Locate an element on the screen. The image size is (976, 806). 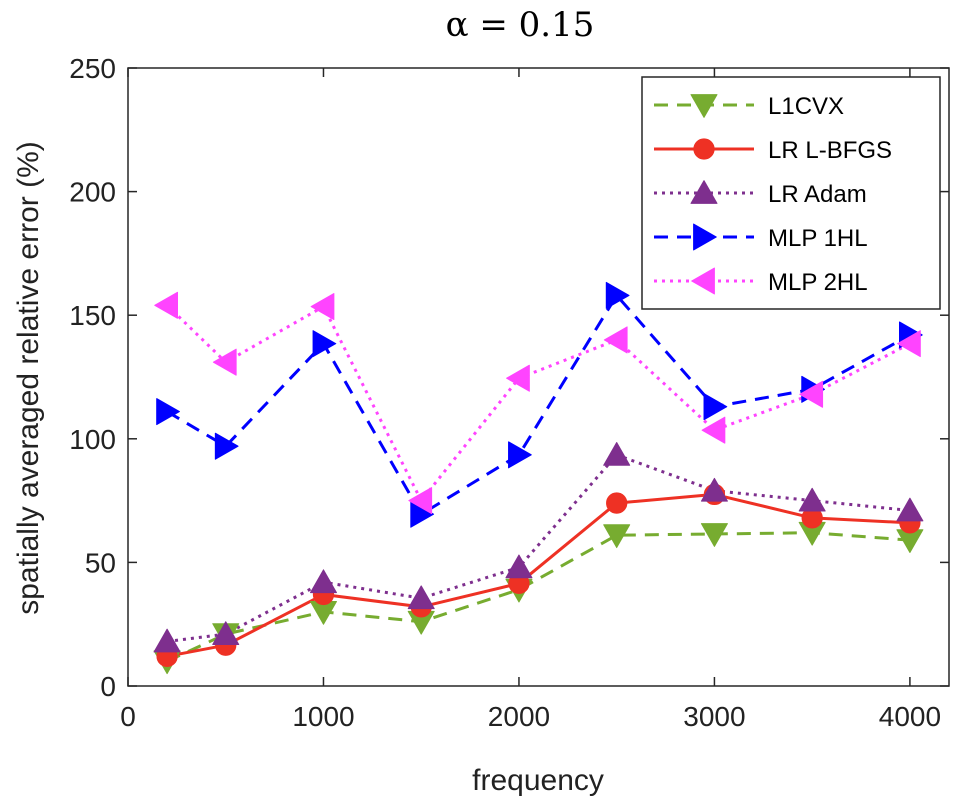
x-tick-label: 3000 is located at coordinates (714, 716).